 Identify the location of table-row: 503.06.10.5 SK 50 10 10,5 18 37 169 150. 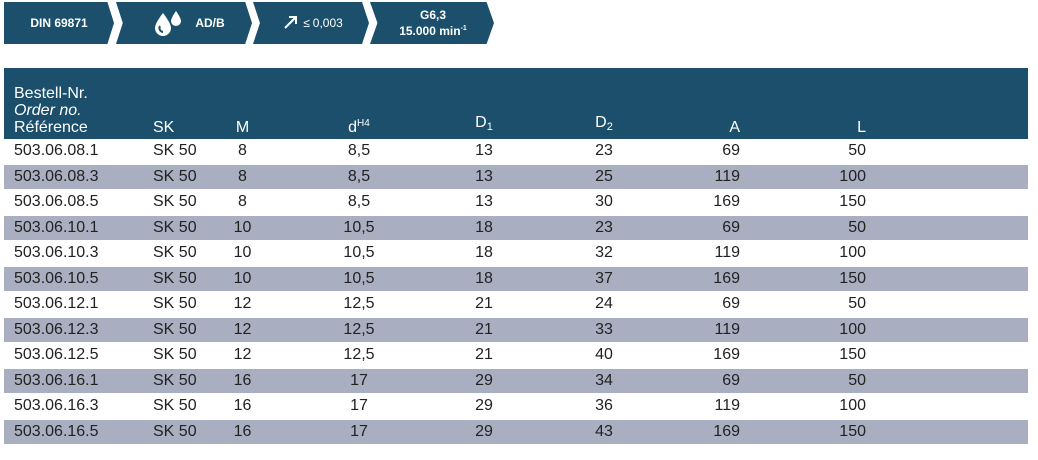
(516, 279).